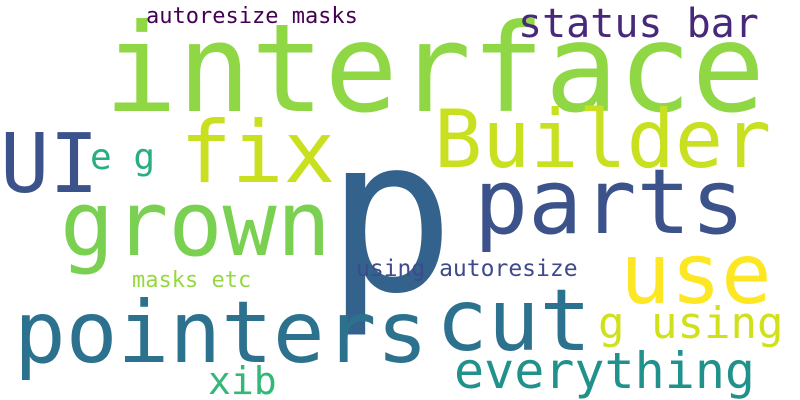 This screenshot has height=400, width=800. I want to click on word-e-g: e g, so click(123, 157).